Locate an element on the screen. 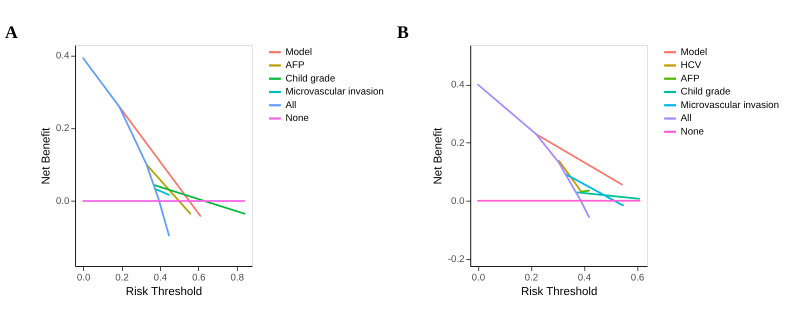  chart-title: B is located at coordinates (402, 32).